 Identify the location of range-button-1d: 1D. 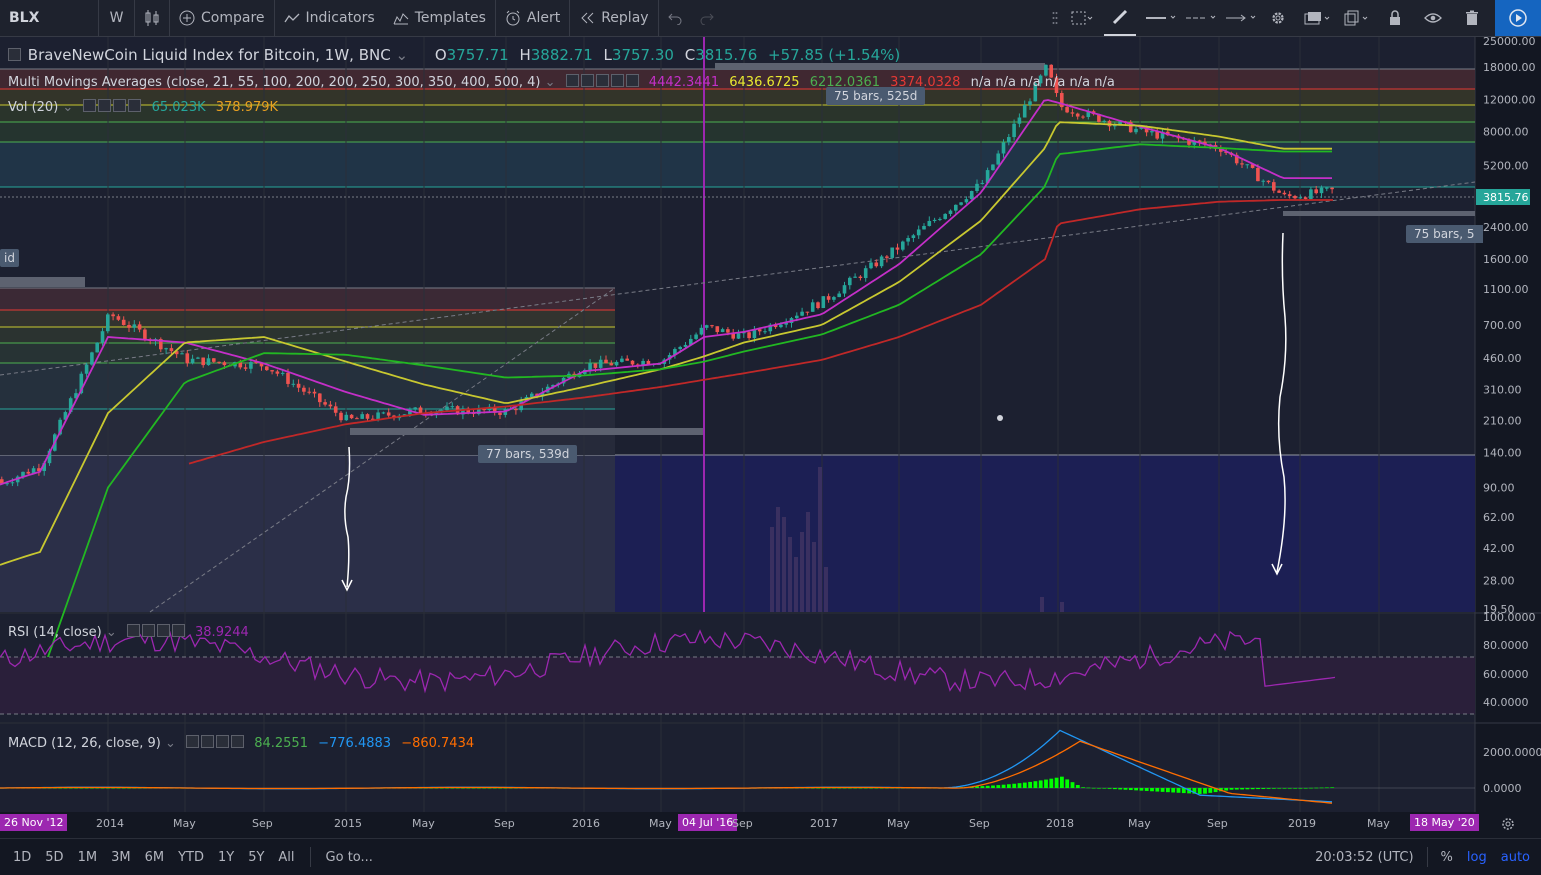
(22, 857).